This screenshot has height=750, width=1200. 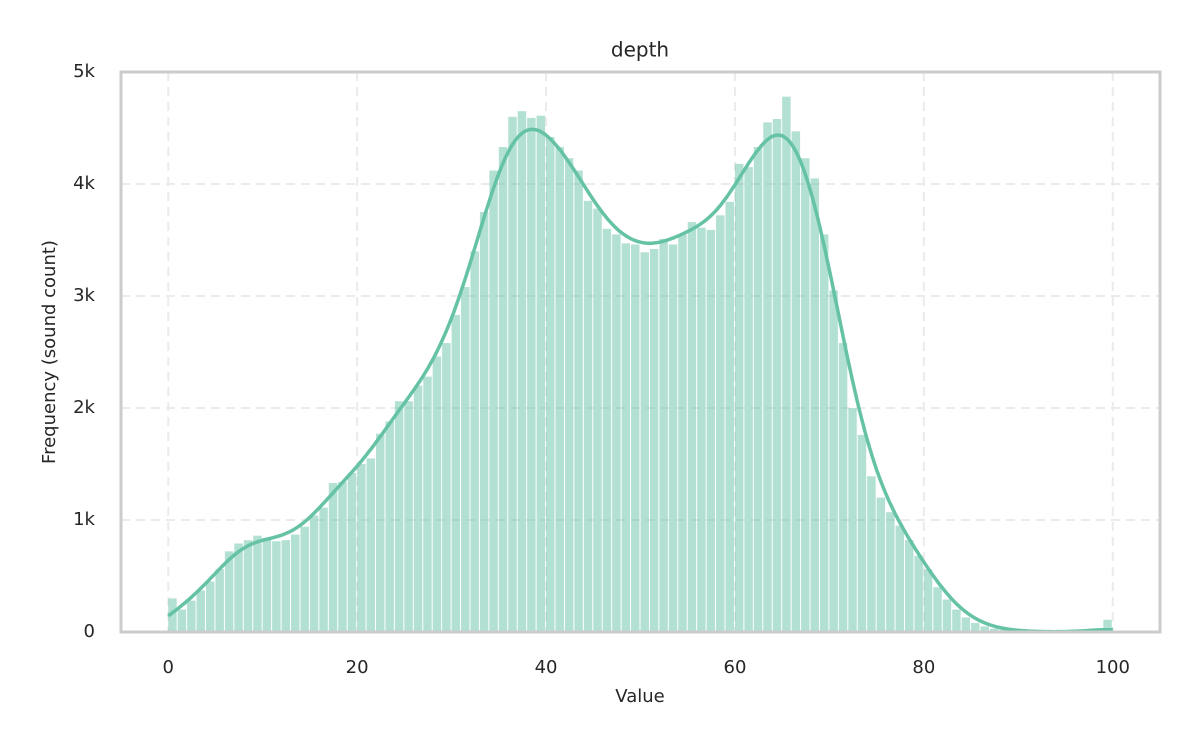 I want to click on y-tick-label: 0, so click(x=89, y=631).